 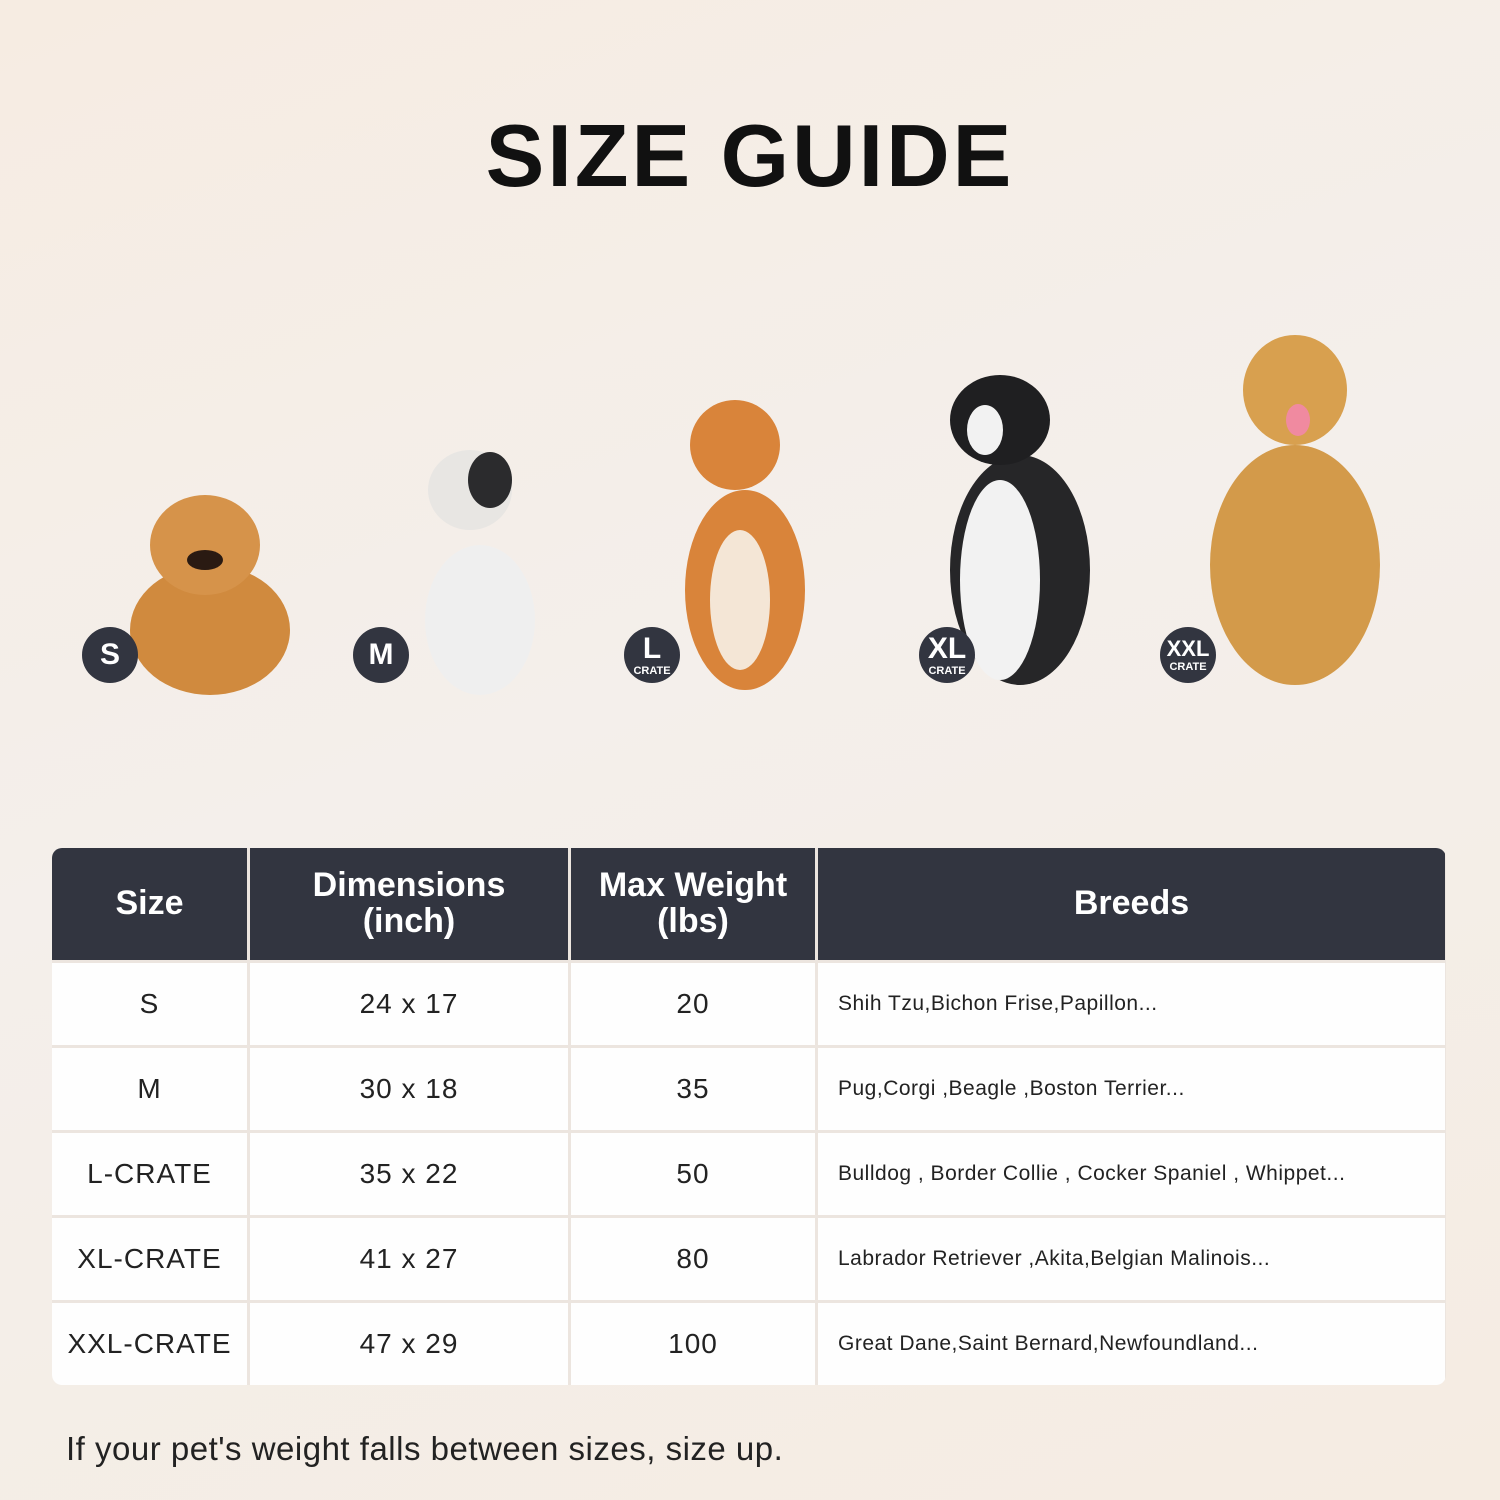 What do you see at coordinates (745, 545) in the screenshot?
I see `shiba-inu-image` at bounding box center [745, 545].